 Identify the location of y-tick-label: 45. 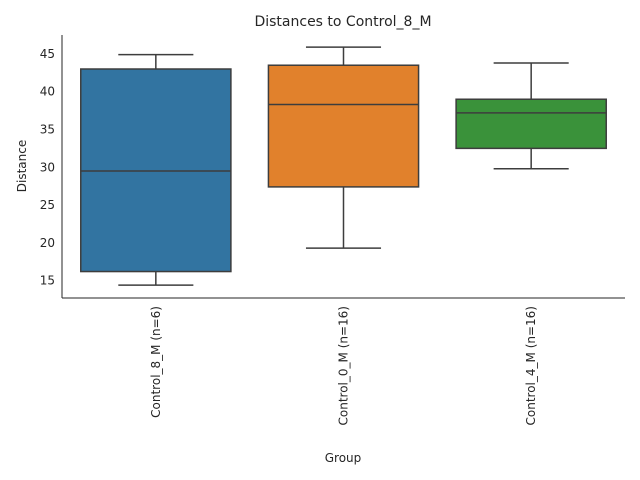
(47, 54).